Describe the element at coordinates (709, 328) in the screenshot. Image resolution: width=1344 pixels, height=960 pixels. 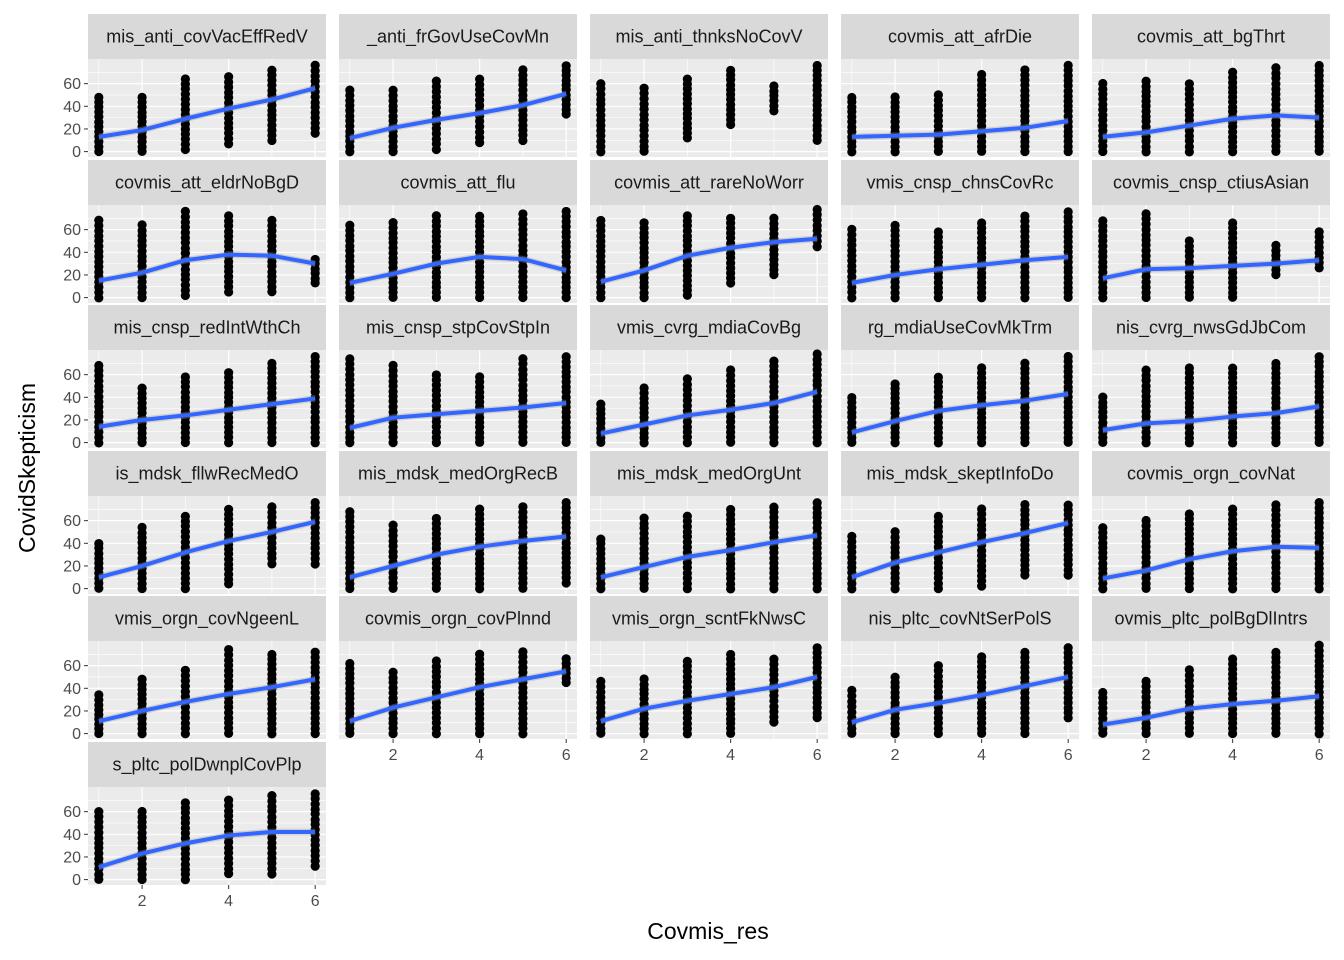
I see `facet-strip-label: vmis_cvrg_mdiaCovBg` at that location.